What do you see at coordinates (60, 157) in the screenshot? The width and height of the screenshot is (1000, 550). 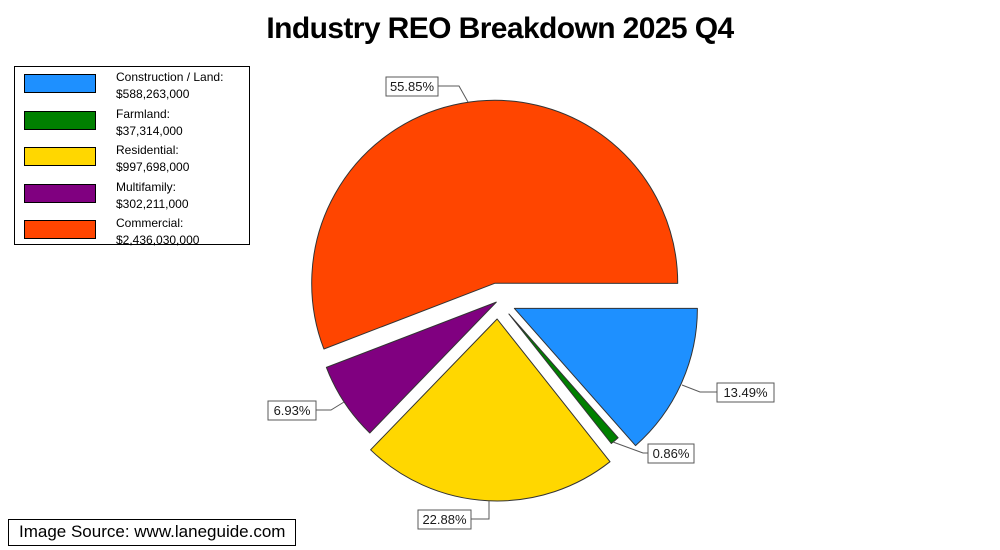 I see `legend-color-swatch-residential` at bounding box center [60, 157].